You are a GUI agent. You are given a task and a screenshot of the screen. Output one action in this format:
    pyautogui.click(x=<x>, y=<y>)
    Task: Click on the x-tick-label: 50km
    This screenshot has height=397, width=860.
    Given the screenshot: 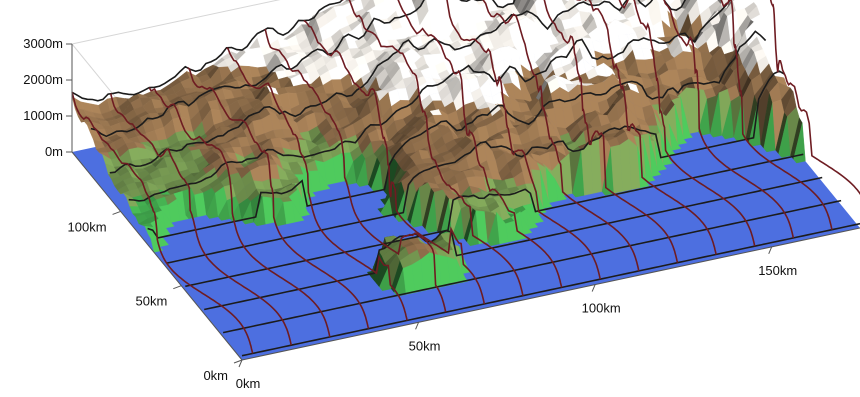 What is the action you would take?
    pyautogui.click(x=425, y=345)
    